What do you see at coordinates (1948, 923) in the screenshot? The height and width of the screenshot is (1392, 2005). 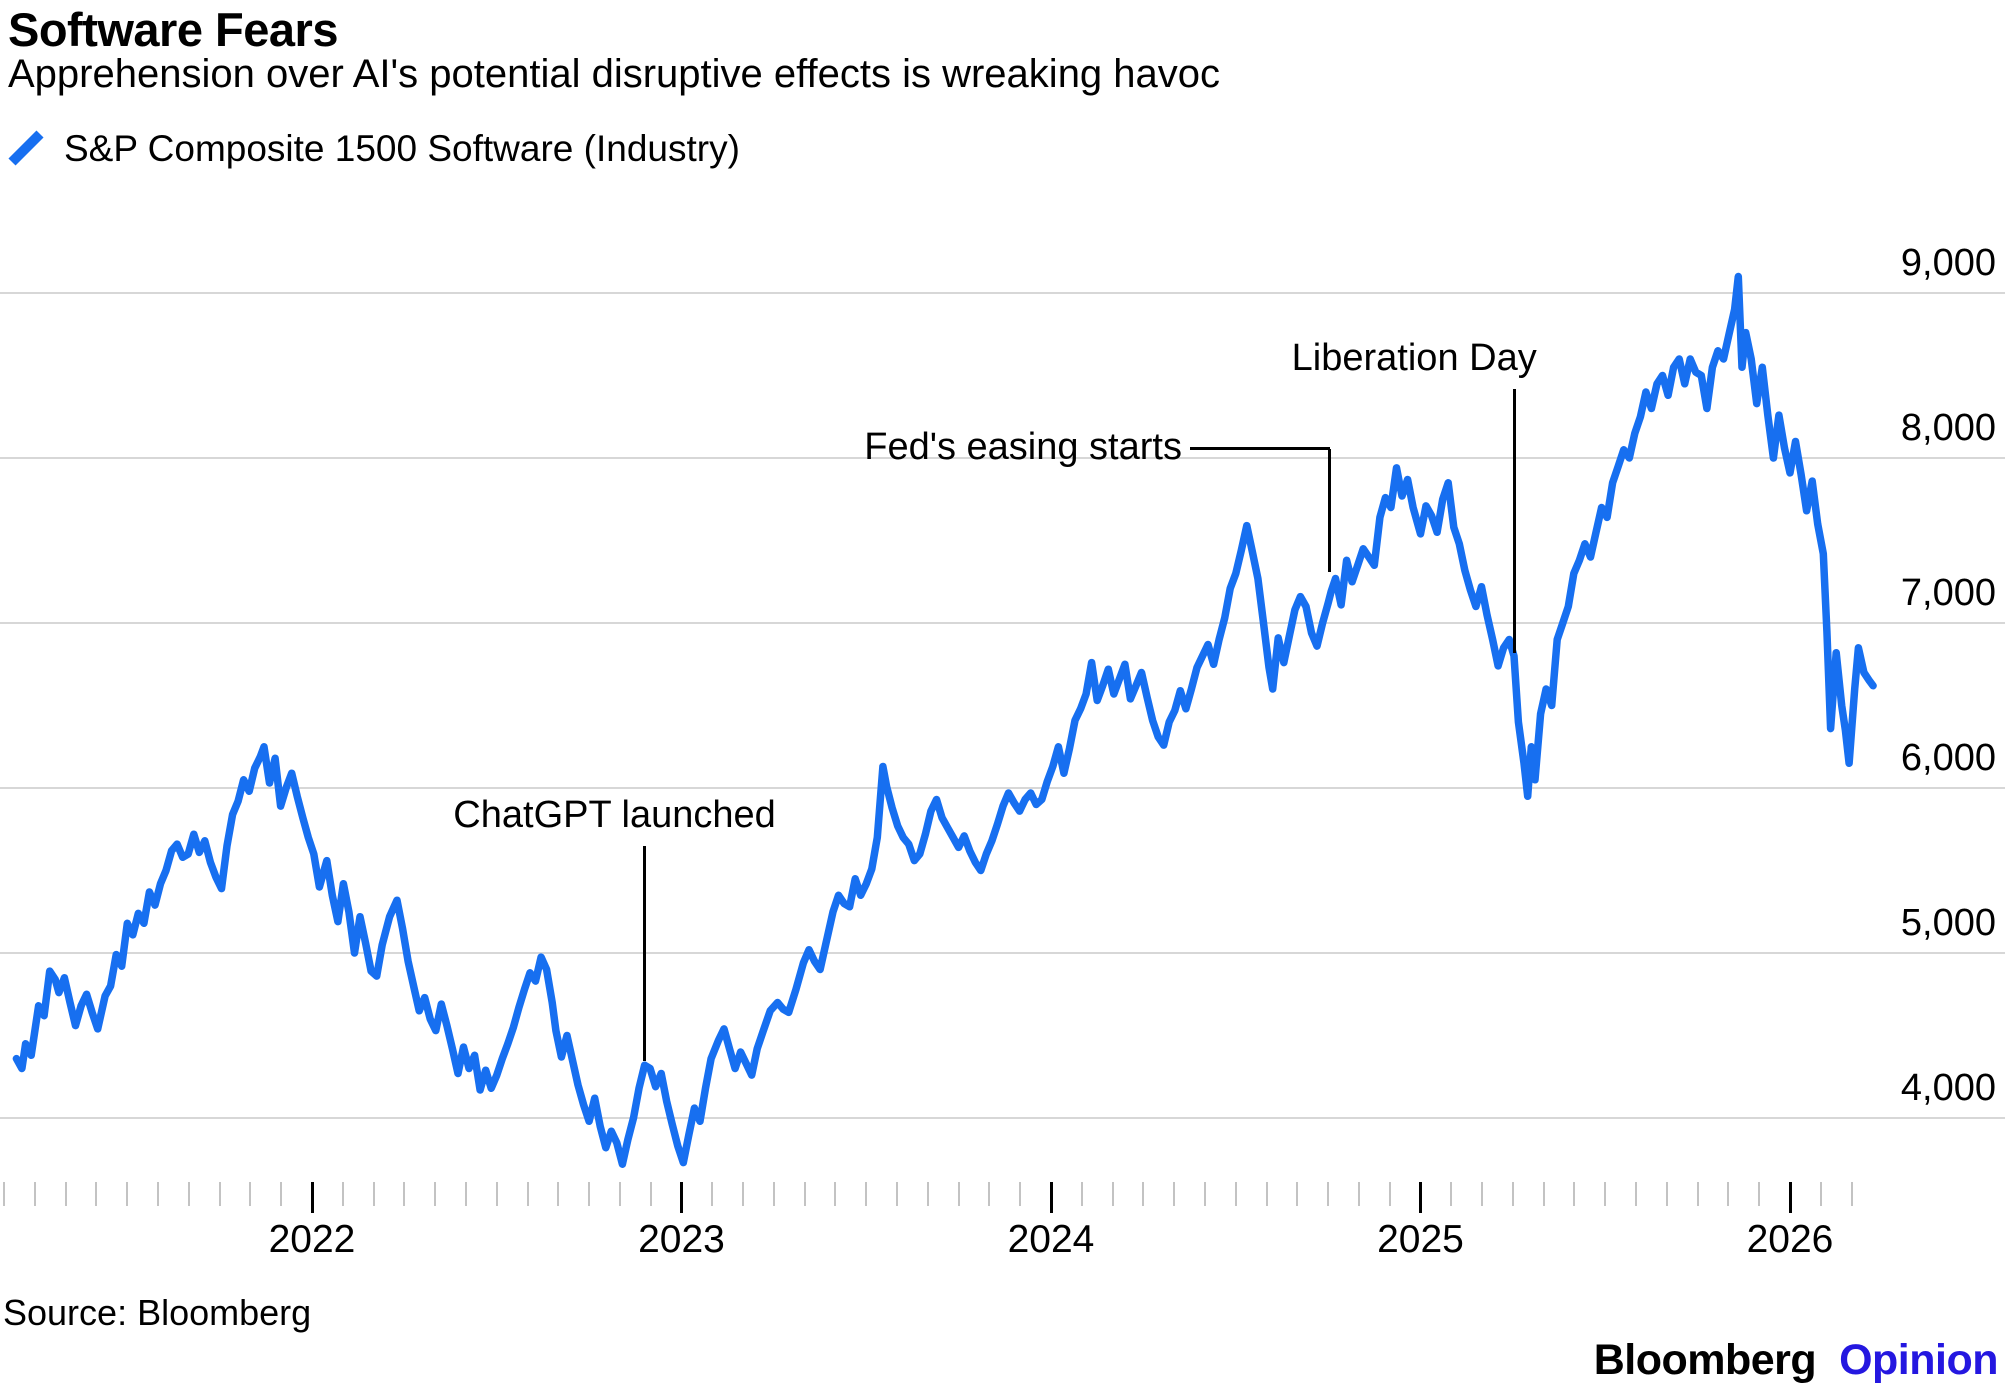 I see `y-axis-label: 5,000` at bounding box center [1948, 923].